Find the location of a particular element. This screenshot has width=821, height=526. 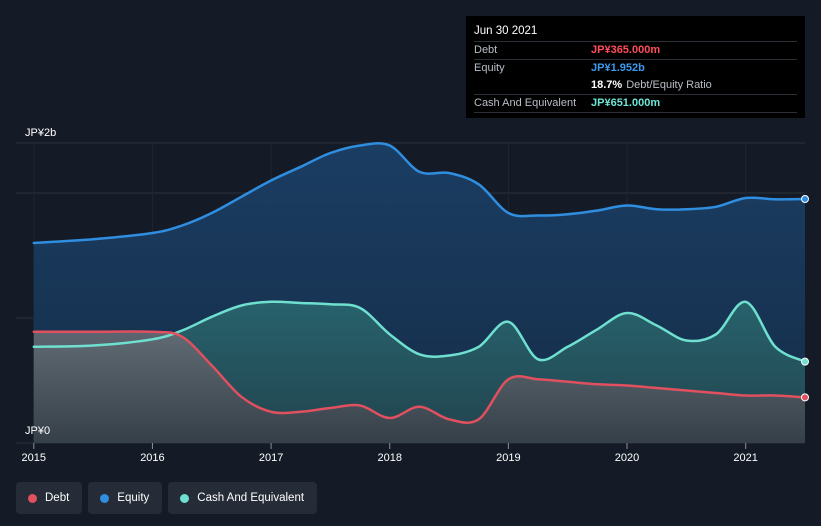

end-markers is located at coordinates (805, 298).